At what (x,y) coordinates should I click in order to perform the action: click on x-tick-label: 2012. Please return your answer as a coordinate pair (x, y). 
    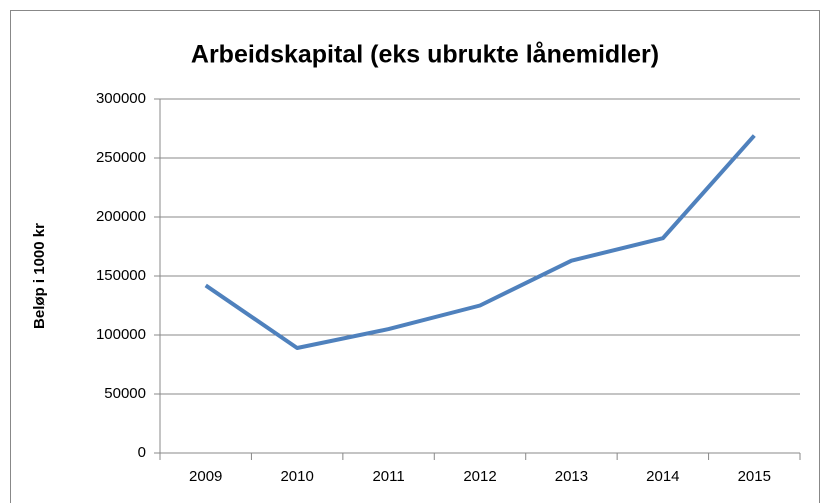
    Looking at the image, I should click on (479, 476).